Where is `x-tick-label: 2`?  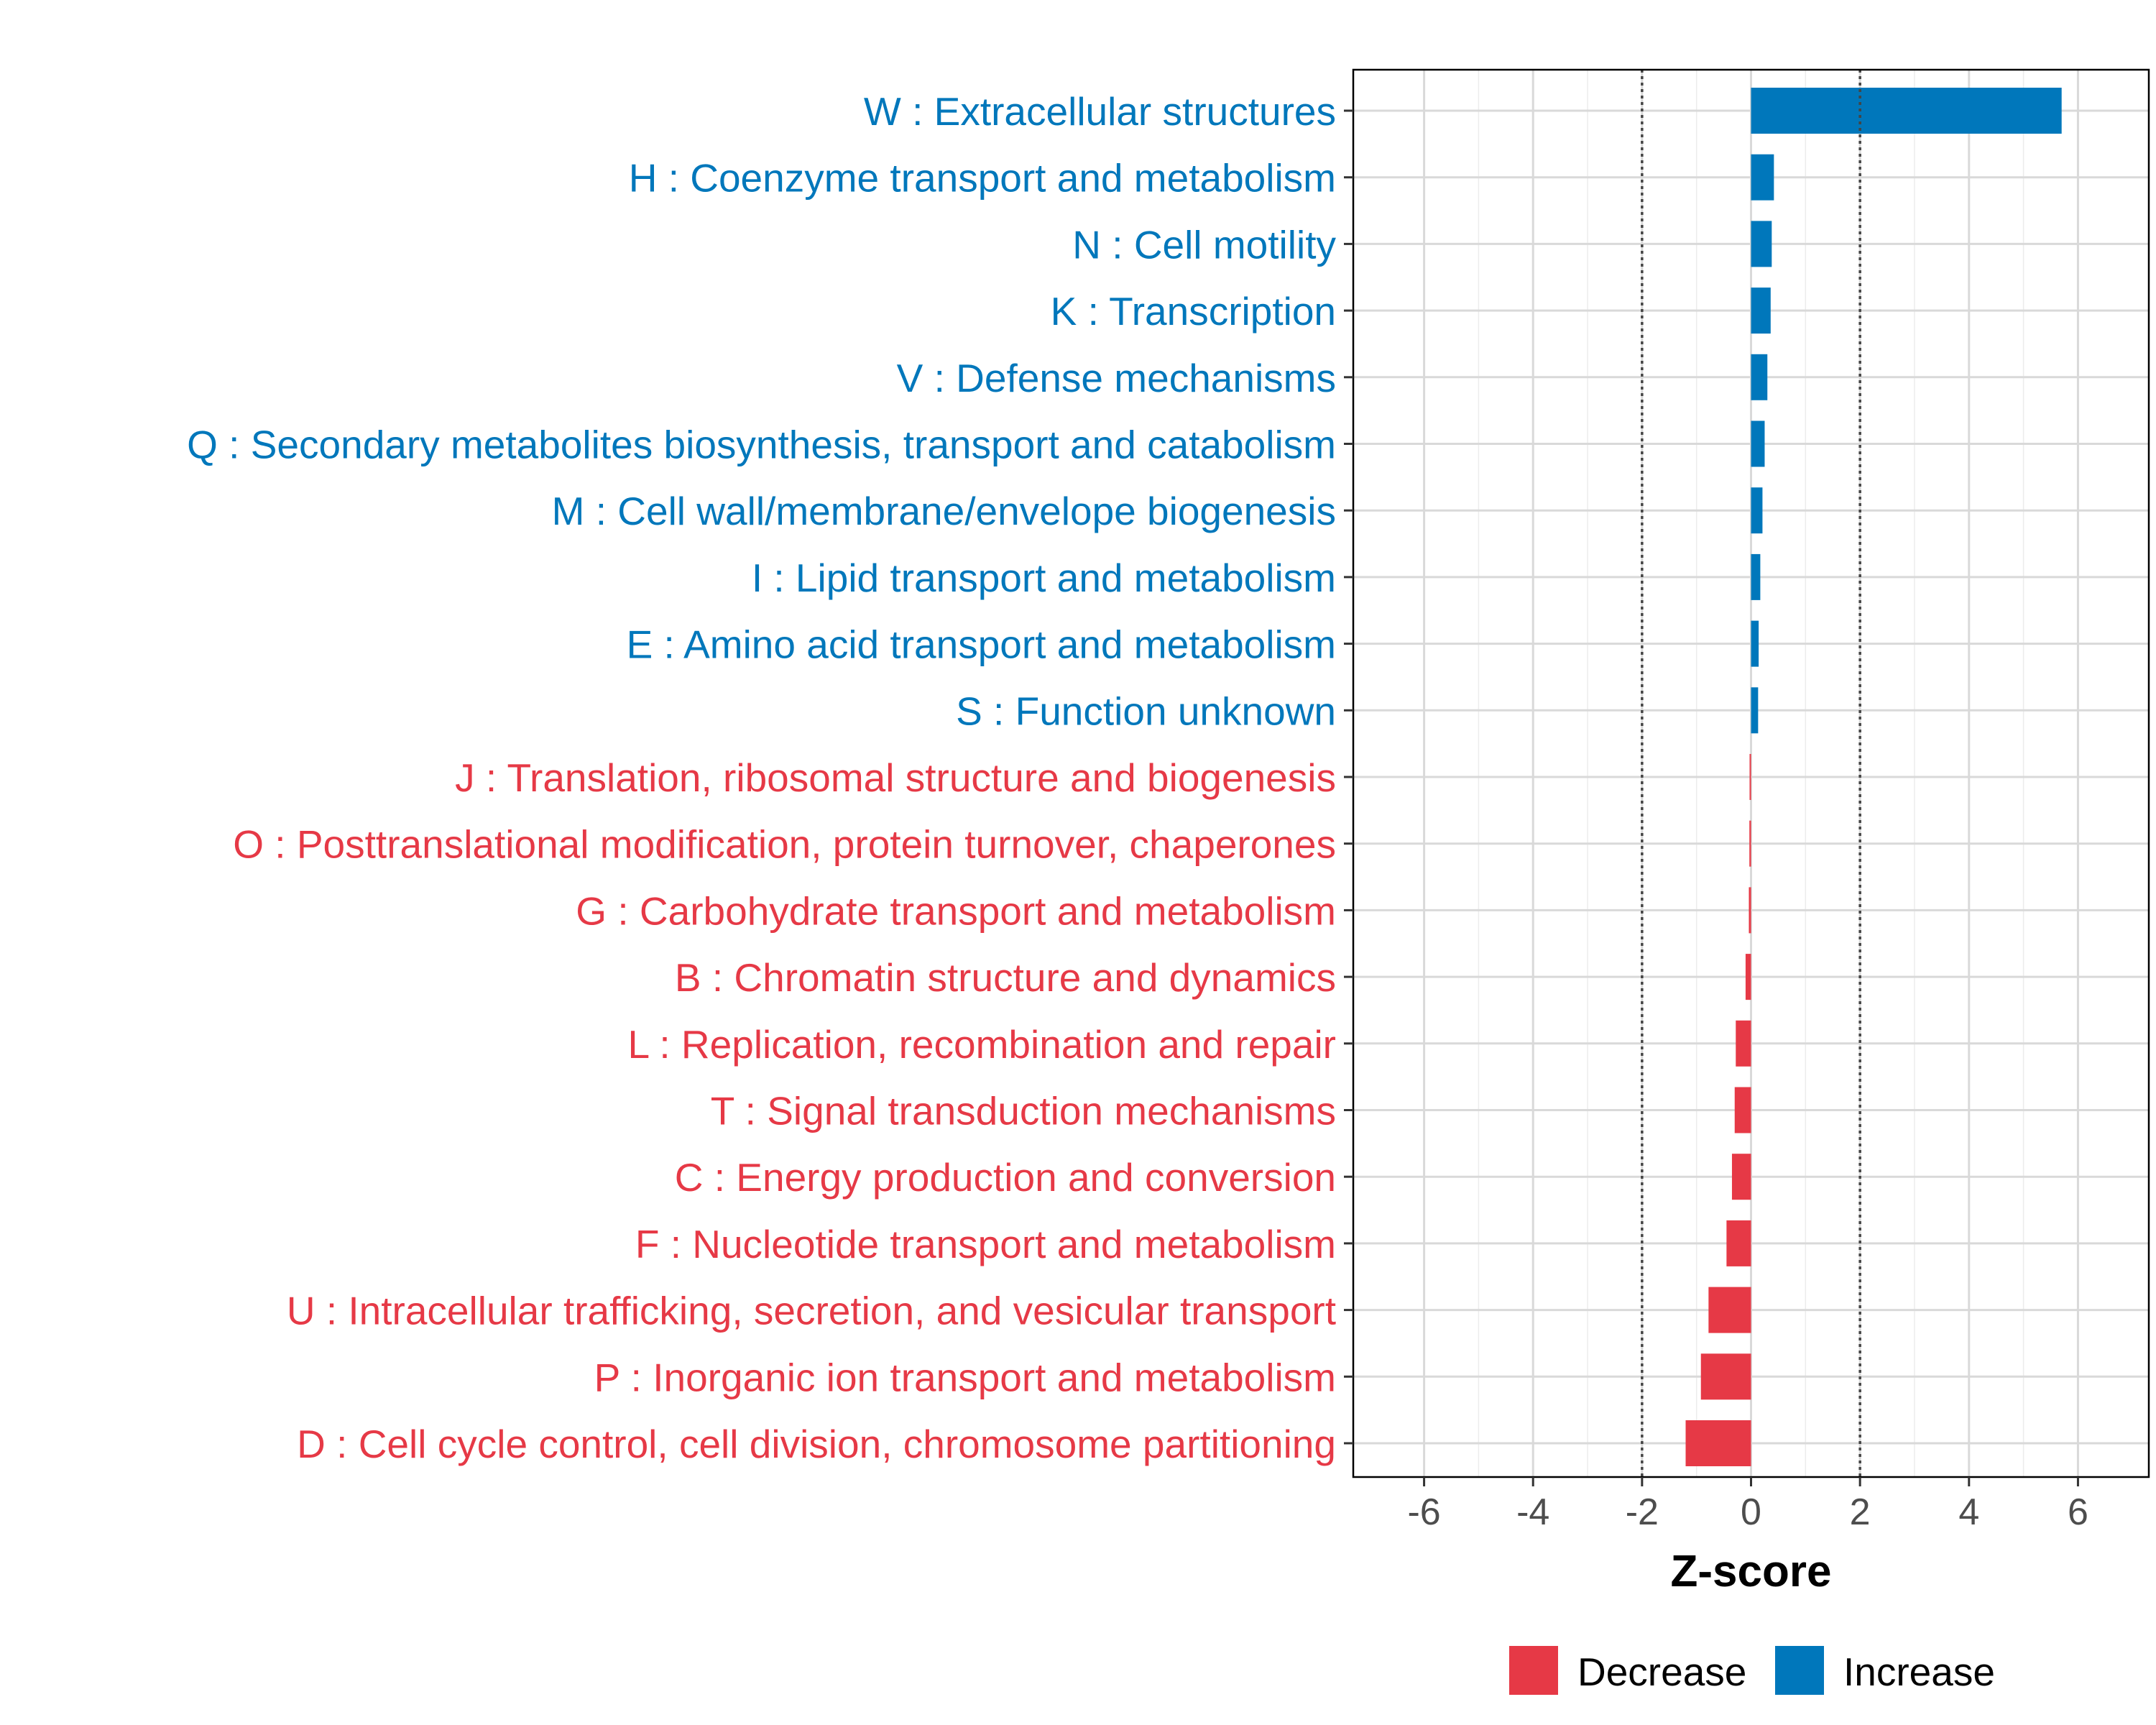 x-tick-label: 2 is located at coordinates (1860, 1512).